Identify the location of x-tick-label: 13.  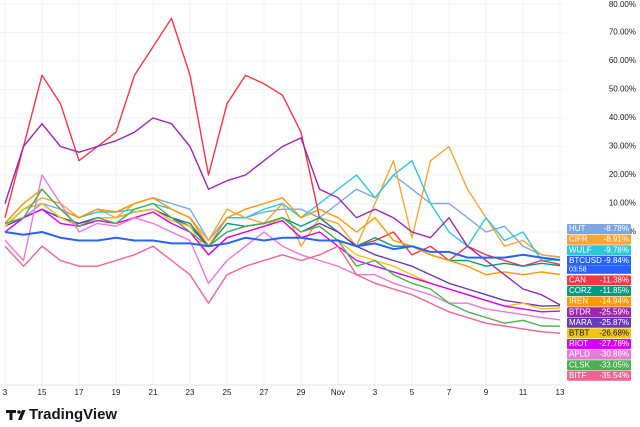
(560, 392).